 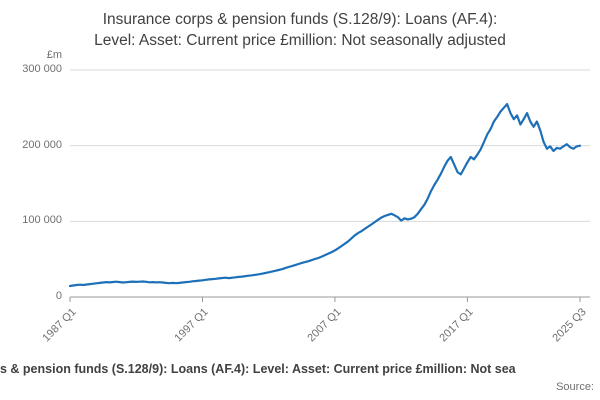 I want to click on x-tick-label: 2025 Q3, so click(x=569, y=325).